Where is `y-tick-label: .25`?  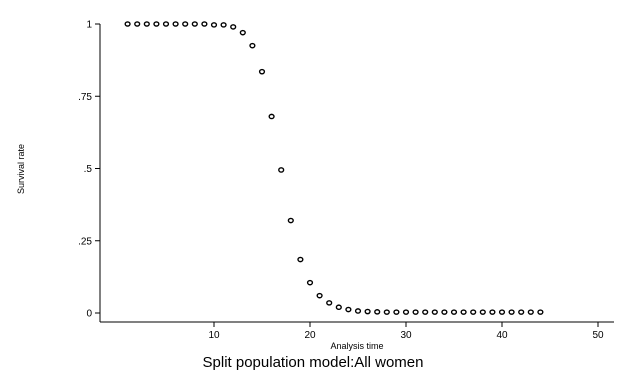 y-tick-label: .25 is located at coordinates (85, 241).